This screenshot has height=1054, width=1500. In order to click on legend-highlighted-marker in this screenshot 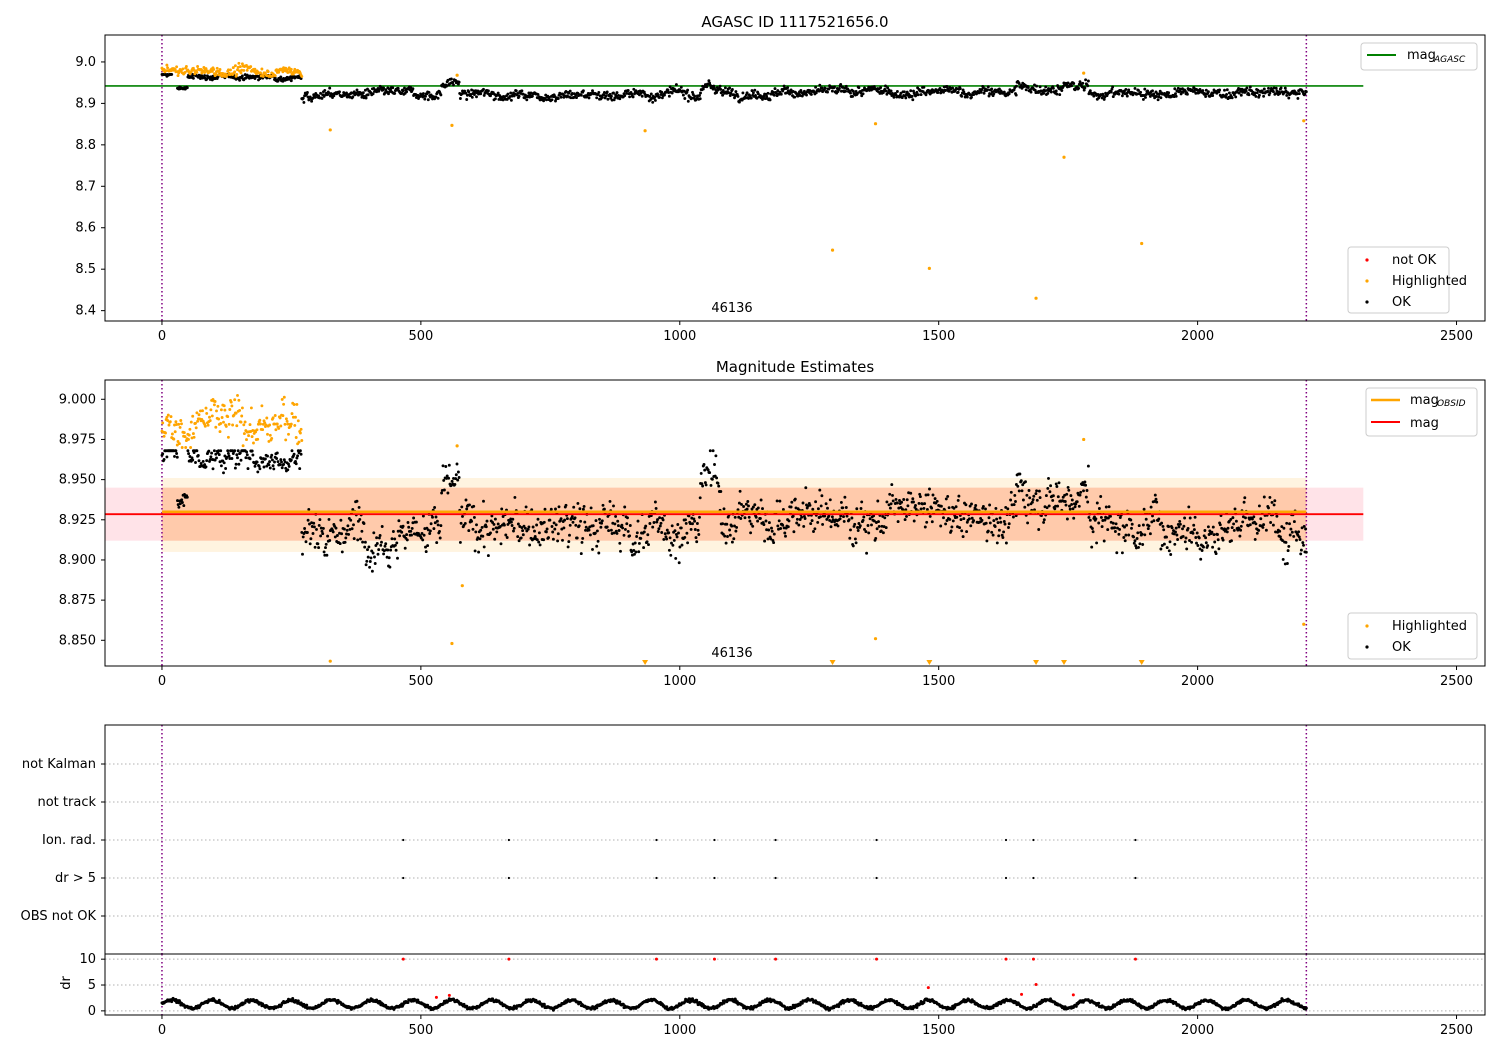, I will do `click(1366, 280)`.